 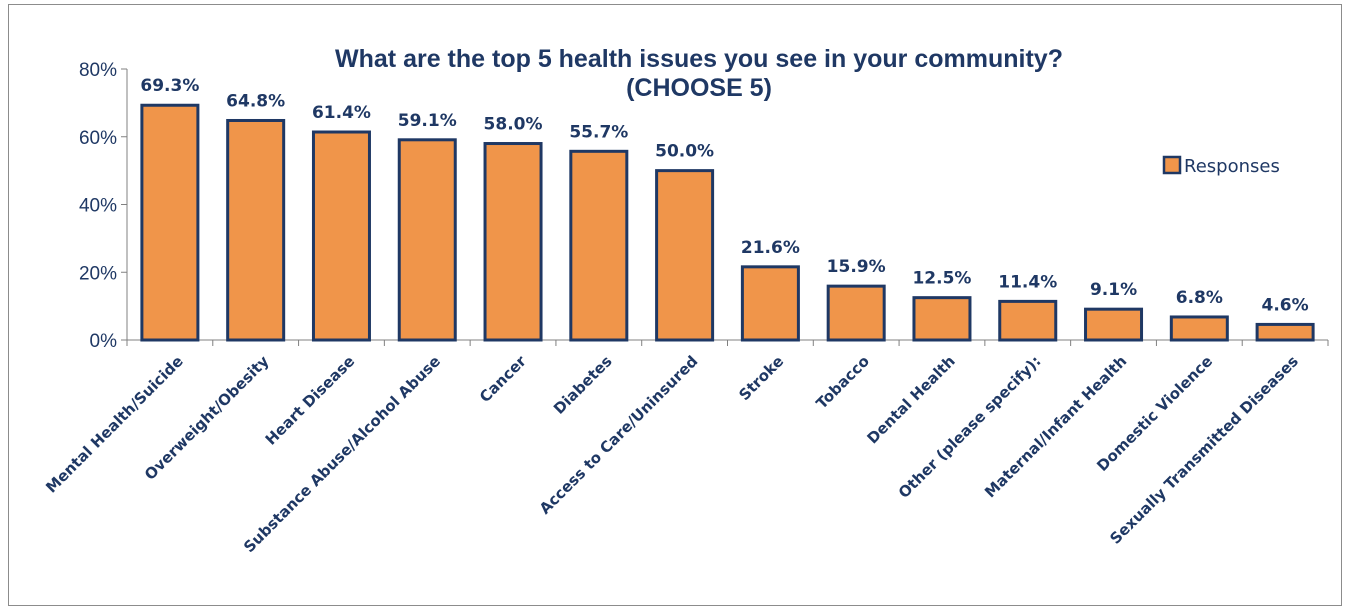 What do you see at coordinates (1055, 426) in the screenshot?
I see `category-label: Maternal/Infant Health` at bounding box center [1055, 426].